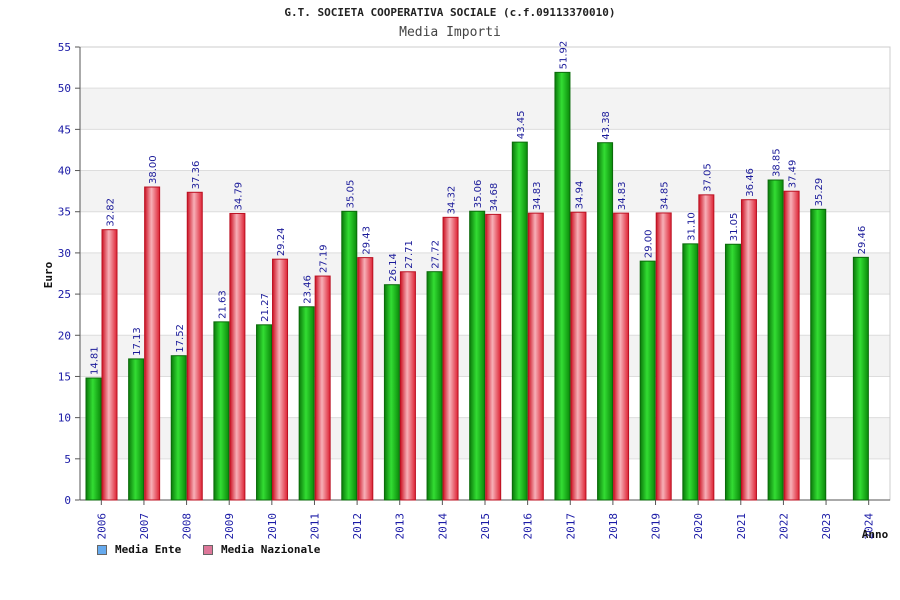 This screenshot has width=900, height=600. Describe the element at coordinates (178, 428) in the screenshot. I see `bar-media-ente-2008` at that location.